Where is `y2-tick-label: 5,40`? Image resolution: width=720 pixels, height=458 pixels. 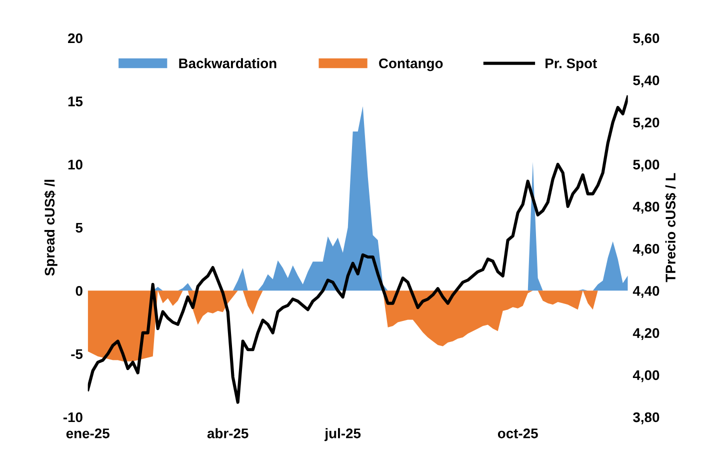 y2-tick-label: 5,40 is located at coordinates (646, 81).